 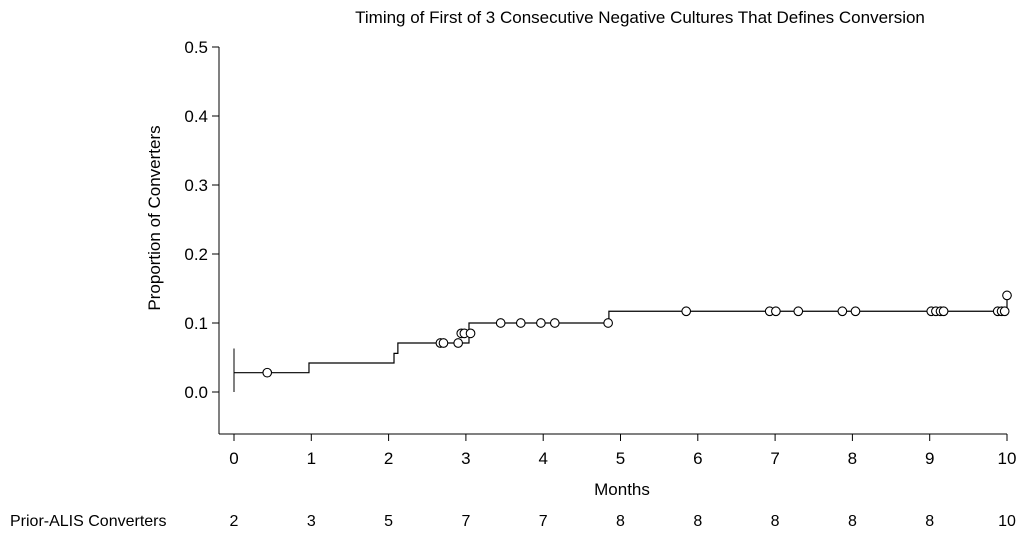 What do you see at coordinates (196, 392) in the screenshot?
I see `y-tick-label: 0.0` at bounding box center [196, 392].